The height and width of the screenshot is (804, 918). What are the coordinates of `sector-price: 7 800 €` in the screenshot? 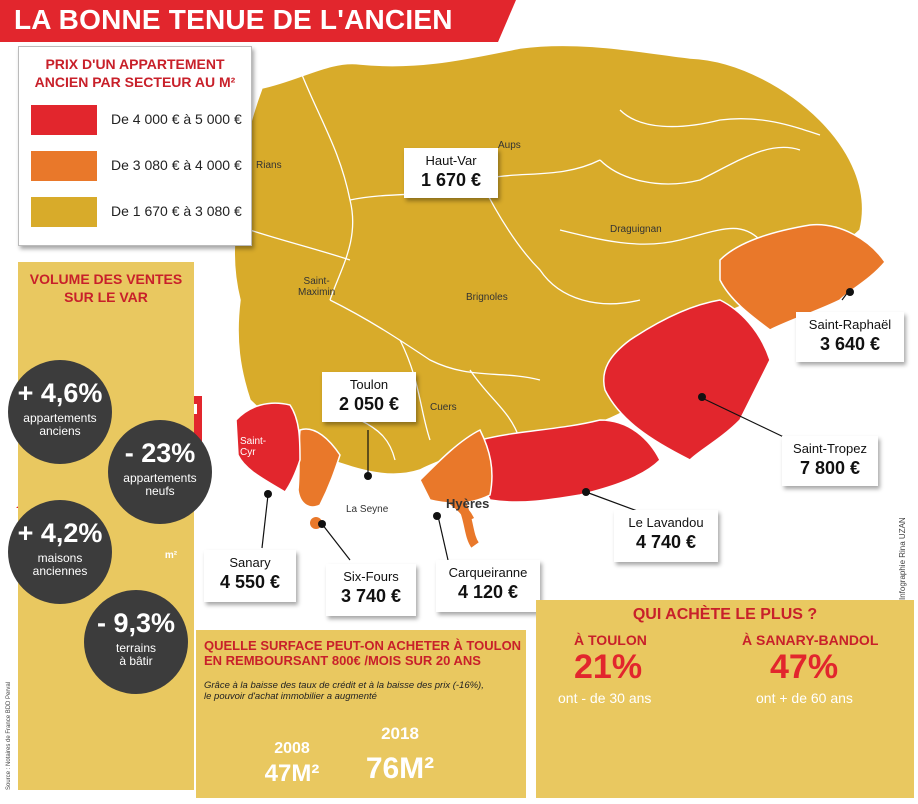 It's located at (830, 468).